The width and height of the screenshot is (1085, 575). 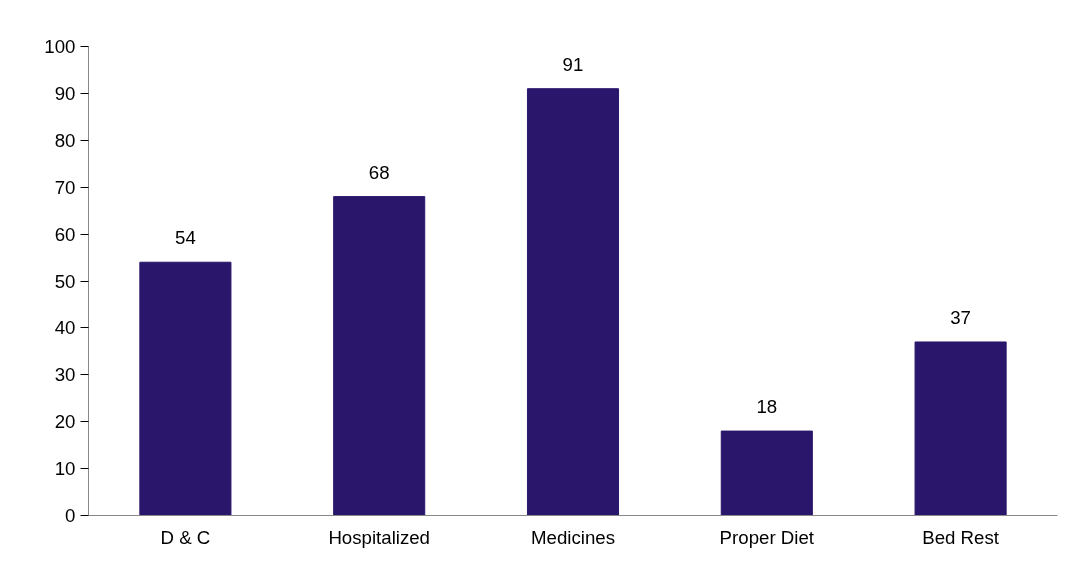 What do you see at coordinates (65, 422) in the screenshot?
I see `y-tick-label: 20` at bounding box center [65, 422].